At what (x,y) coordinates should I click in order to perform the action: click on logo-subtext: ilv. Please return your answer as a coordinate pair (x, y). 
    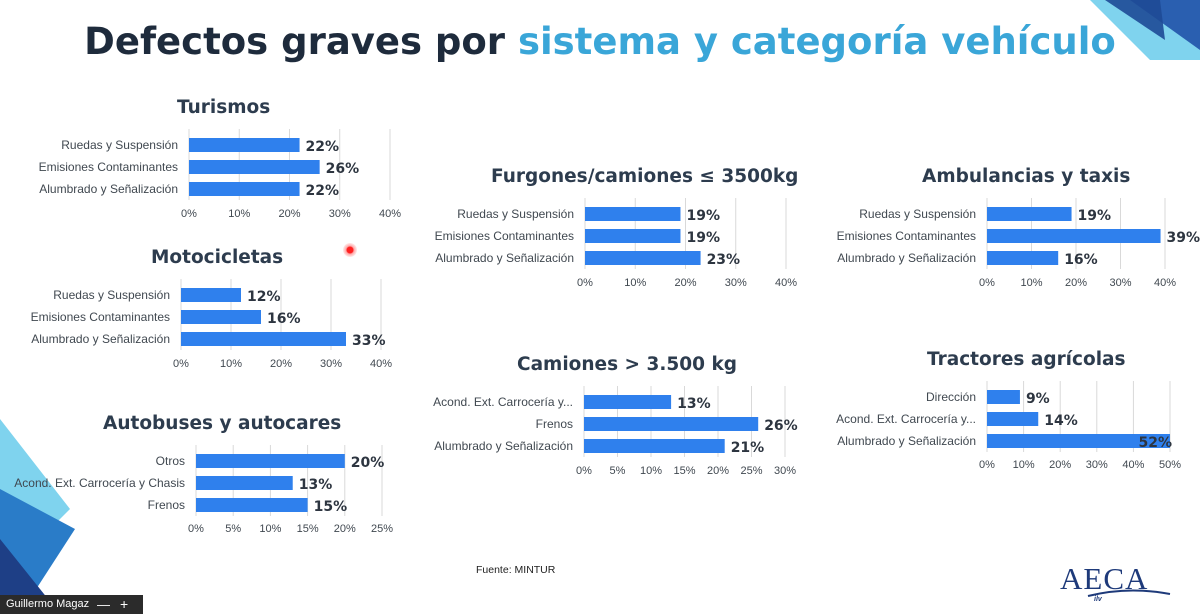
    Looking at the image, I should click on (1098, 599).